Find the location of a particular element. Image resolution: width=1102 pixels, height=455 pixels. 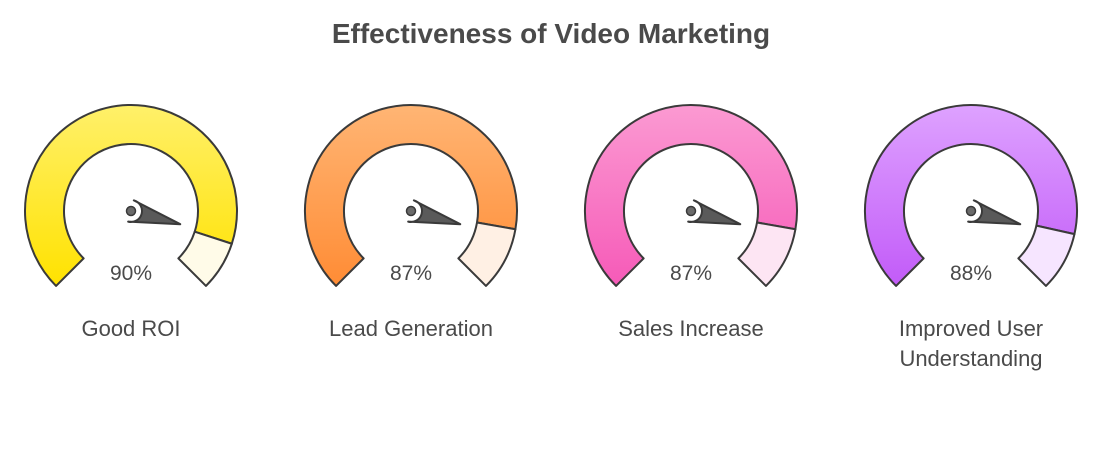

gauge-value-text: 88% is located at coordinates (971, 273).